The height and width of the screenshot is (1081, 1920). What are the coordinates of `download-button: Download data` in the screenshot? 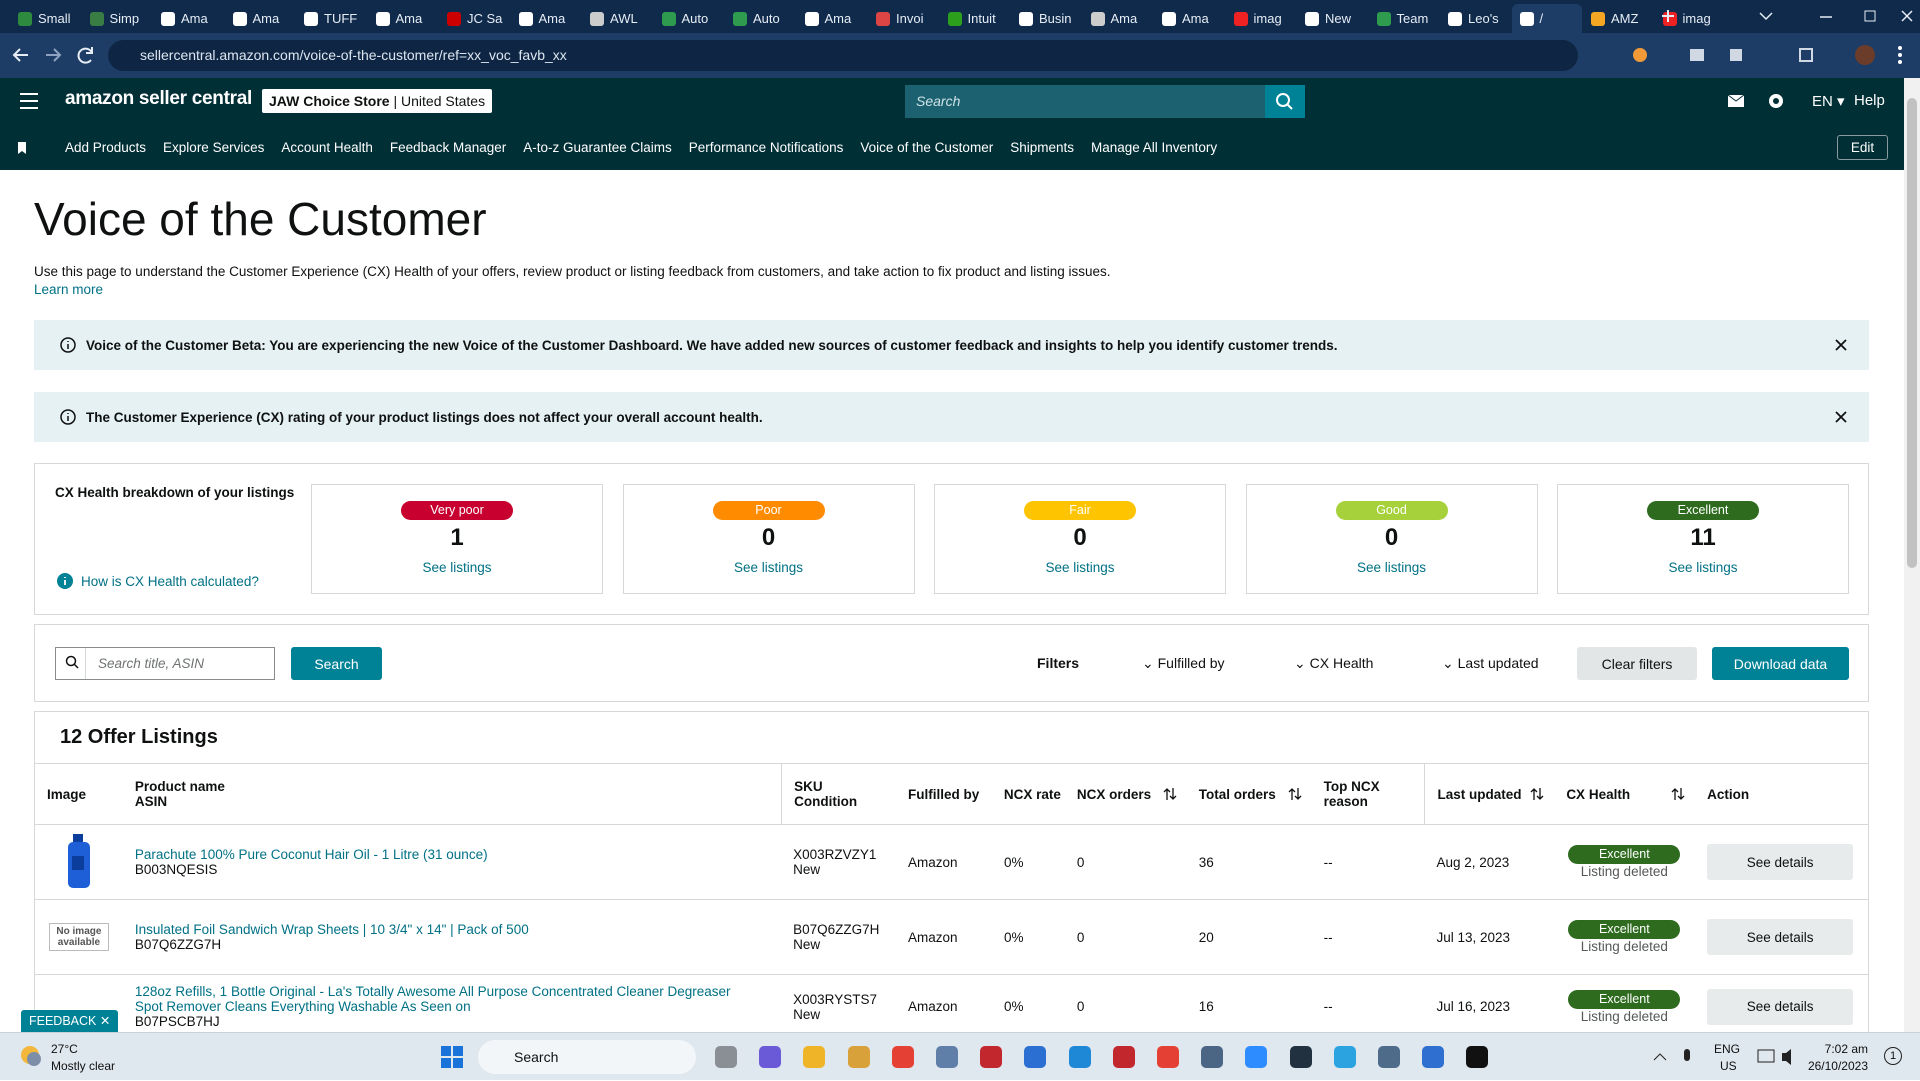 It's located at (1780, 663).